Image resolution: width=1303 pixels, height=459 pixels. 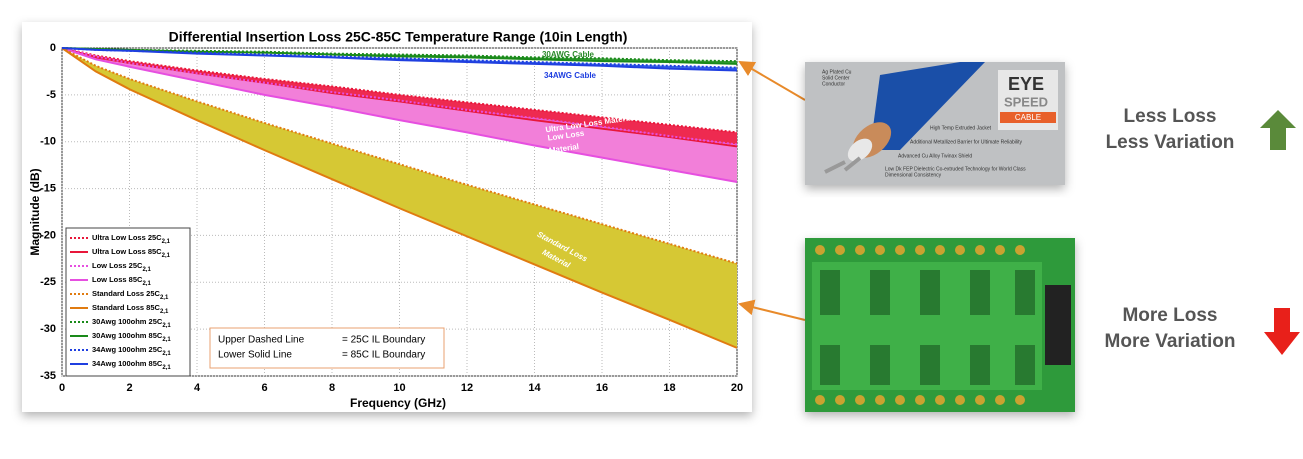 I want to click on band, so click(x=399, y=97).